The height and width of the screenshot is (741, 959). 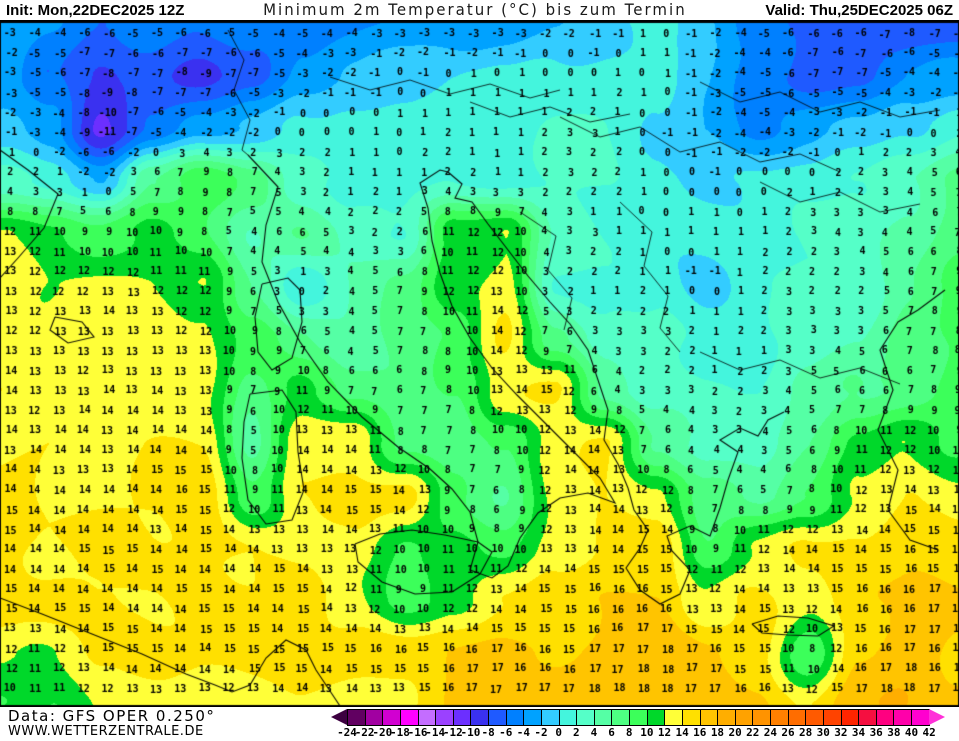 What do you see at coordinates (435, 732) in the screenshot?
I see `legend-tick-label: -14` at bounding box center [435, 732].